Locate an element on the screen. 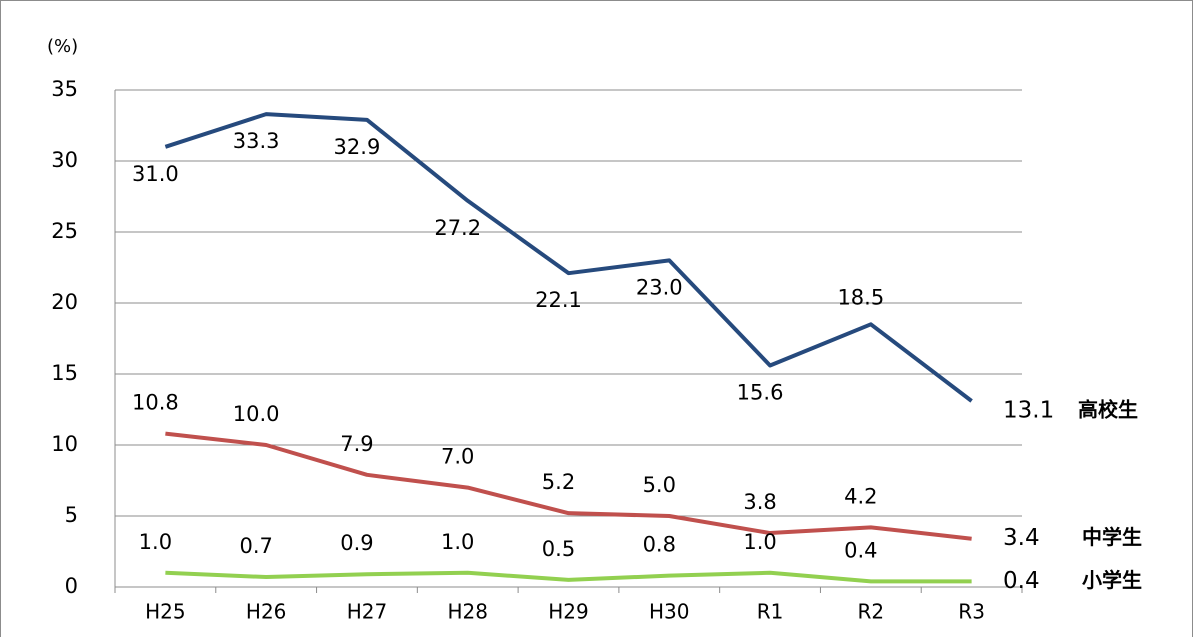  data-label: 27.2 is located at coordinates (457, 228).